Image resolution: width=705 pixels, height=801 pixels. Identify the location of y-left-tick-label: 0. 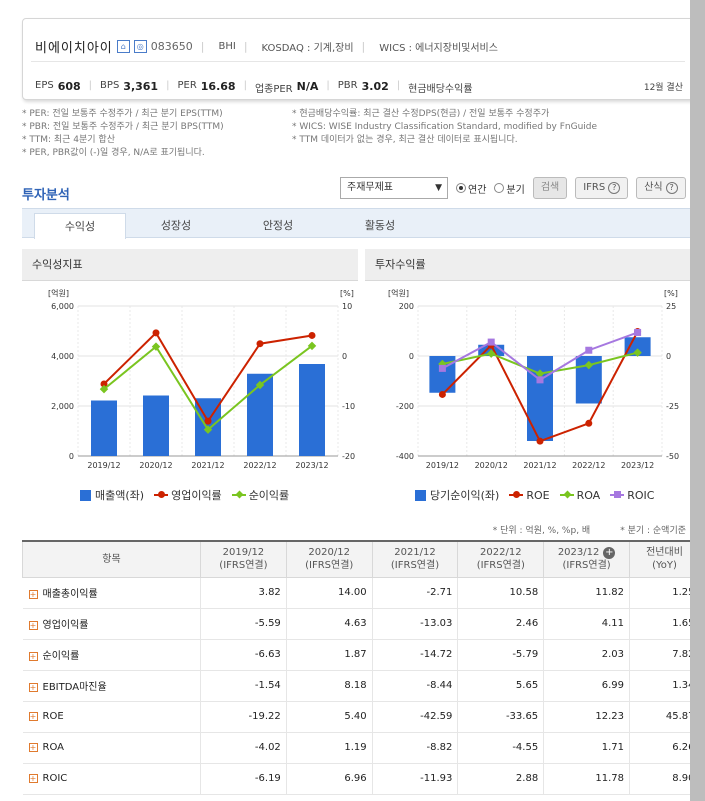
(411, 356).